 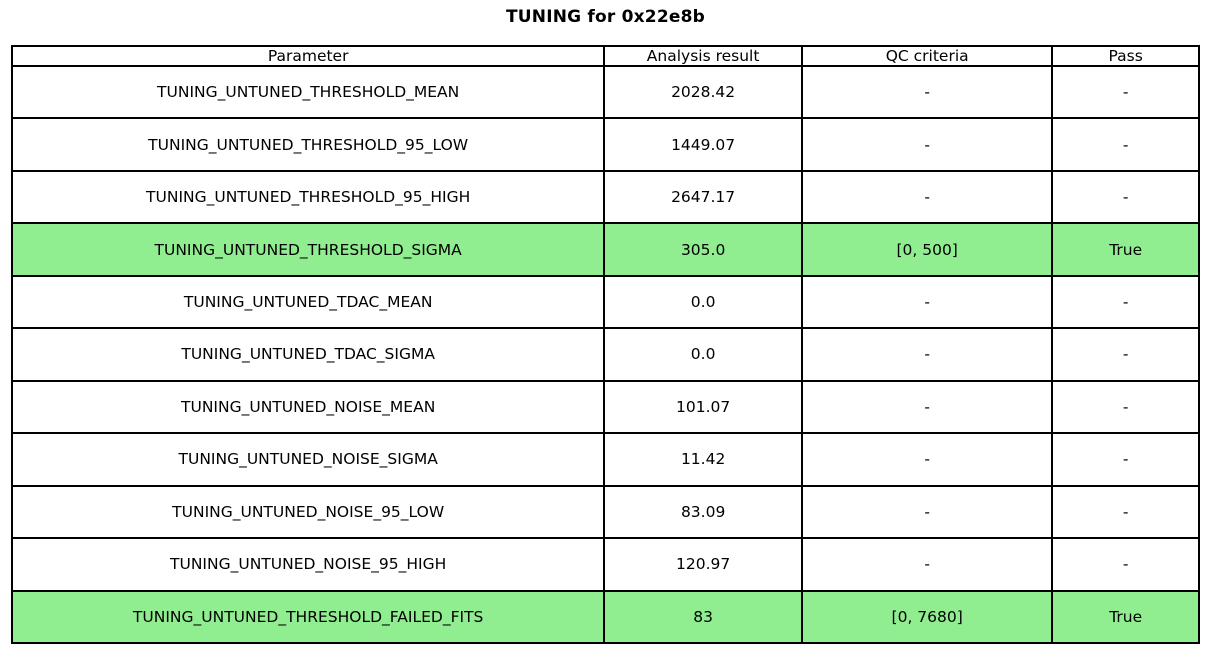 I want to click on analysis-result-cell: 305.0, so click(x=703, y=249).